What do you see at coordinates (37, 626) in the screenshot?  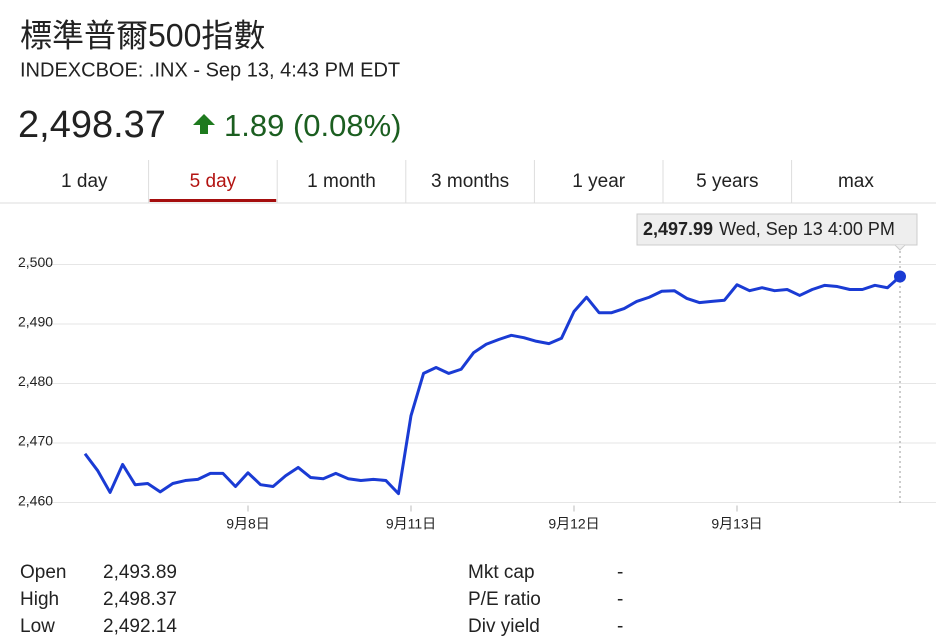 I see `stat-label: Low` at bounding box center [37, 626].